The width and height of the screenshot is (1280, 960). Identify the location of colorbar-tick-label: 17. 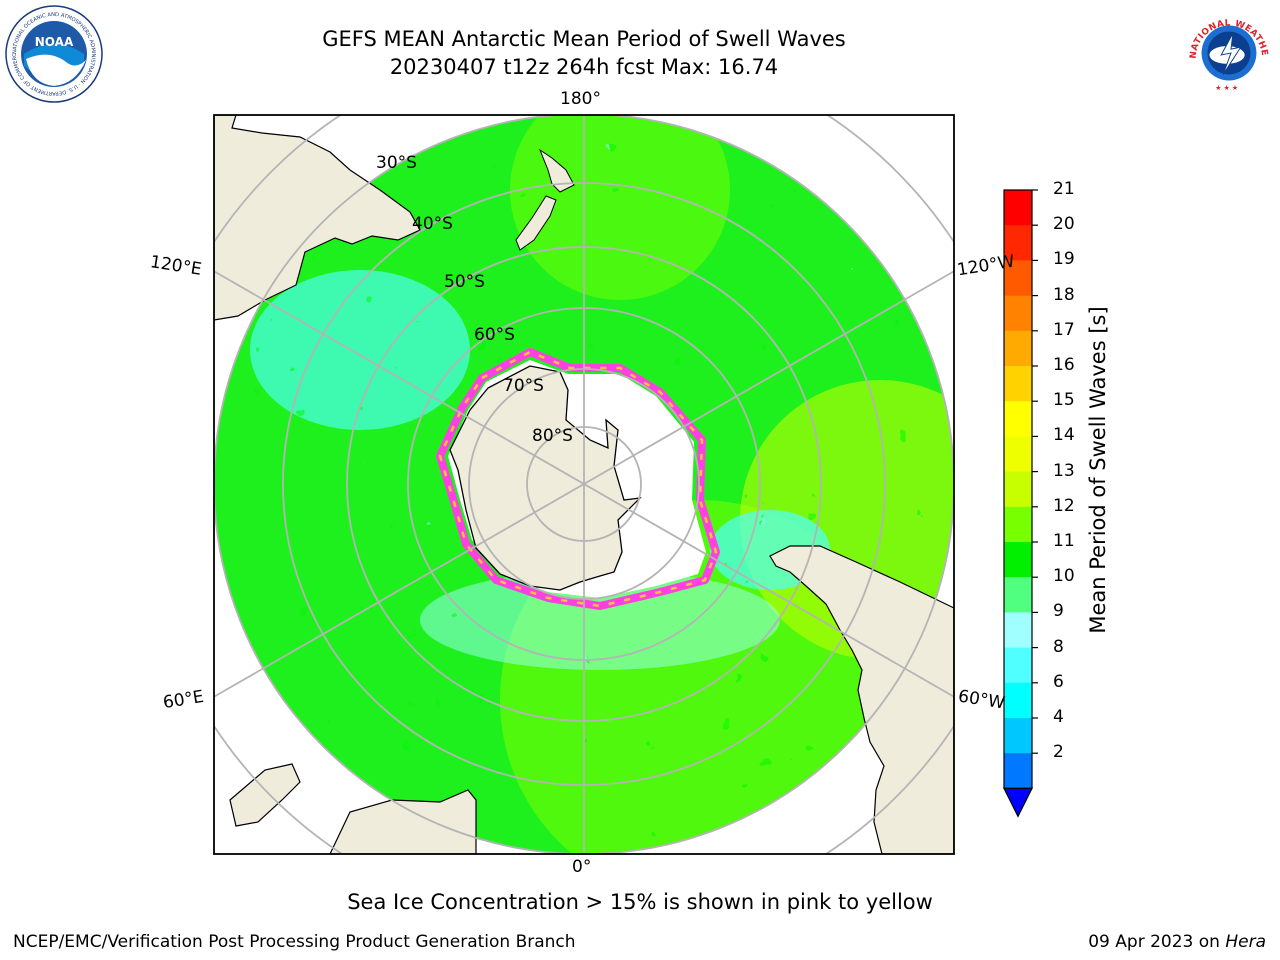
(1064, 329).